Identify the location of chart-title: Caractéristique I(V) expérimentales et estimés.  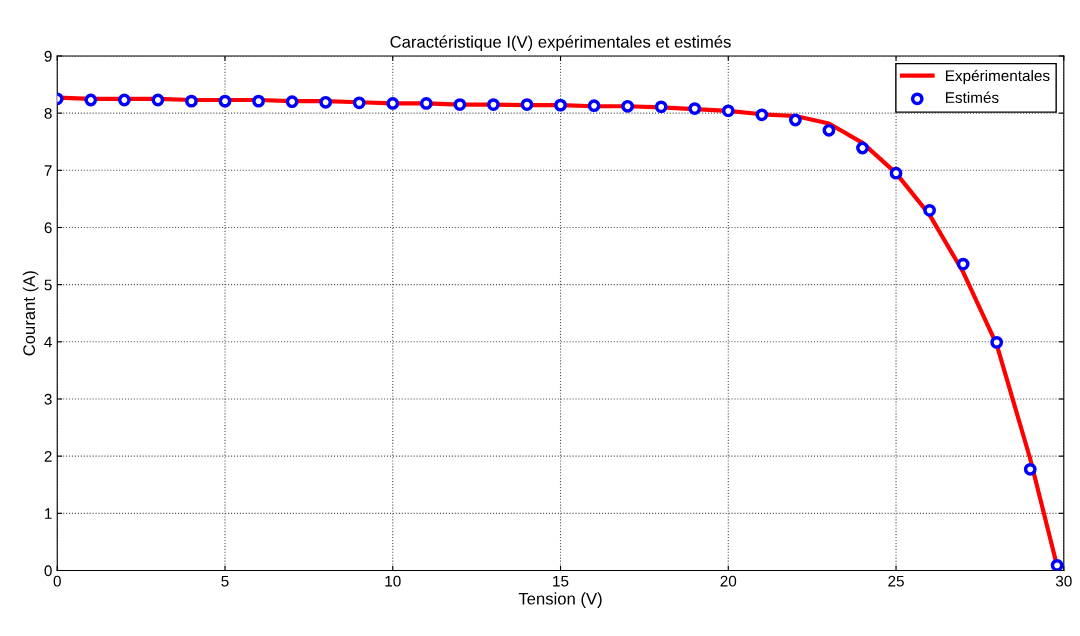
(560, 43).